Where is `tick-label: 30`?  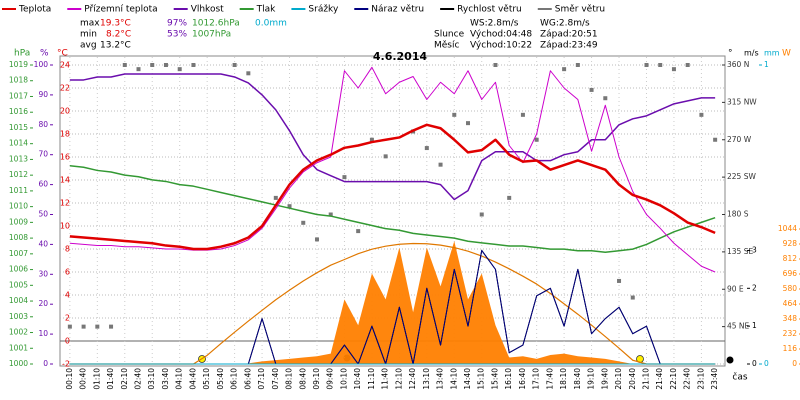 tick-label: 30 is located at coordinates (43, 273).